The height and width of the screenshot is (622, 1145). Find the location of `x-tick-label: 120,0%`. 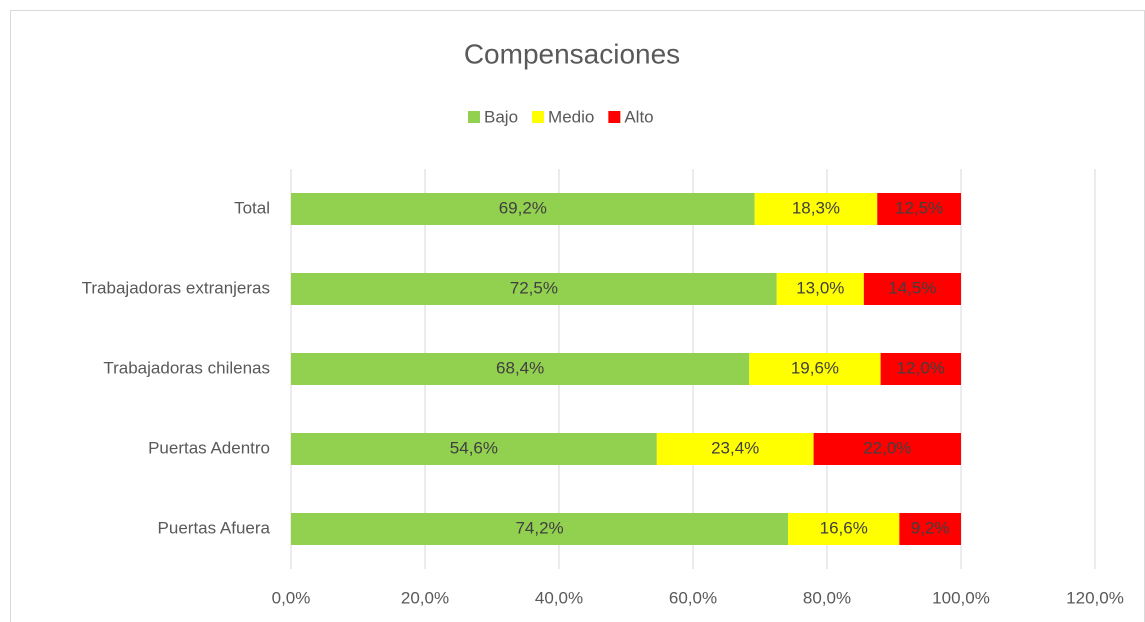

x-tick-label: 120,0% is located at coordinates (1095, 597).